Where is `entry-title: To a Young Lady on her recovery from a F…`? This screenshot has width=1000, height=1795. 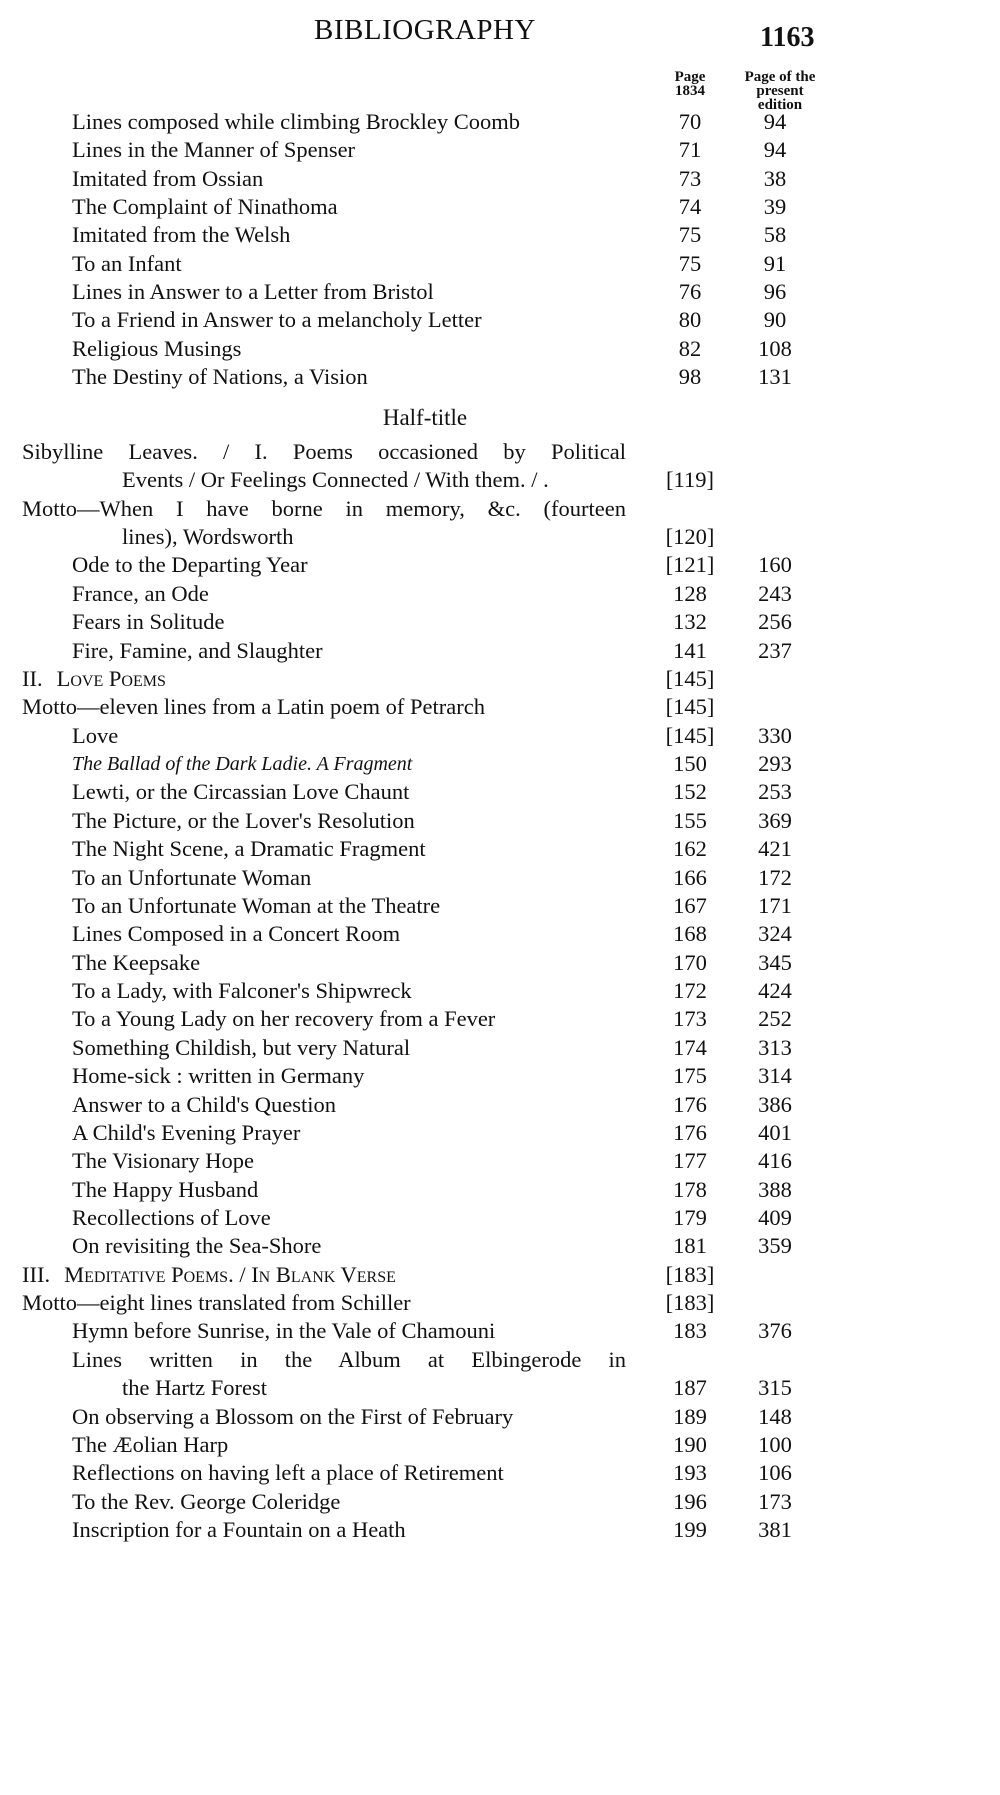 entry-title: To a Young Lady on her recovery from a F… is located at coordinates (349, 1019).